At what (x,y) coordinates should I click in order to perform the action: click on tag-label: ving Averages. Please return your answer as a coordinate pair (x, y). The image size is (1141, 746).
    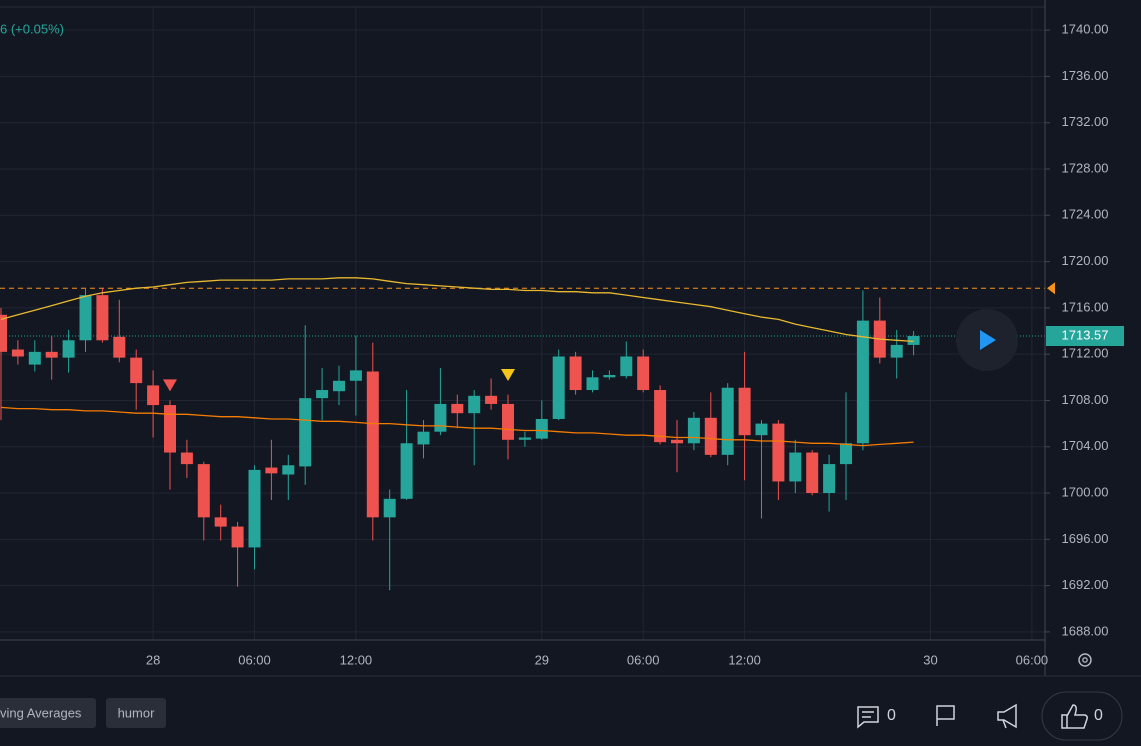
    Looking at the image, I should click on (41, 712).